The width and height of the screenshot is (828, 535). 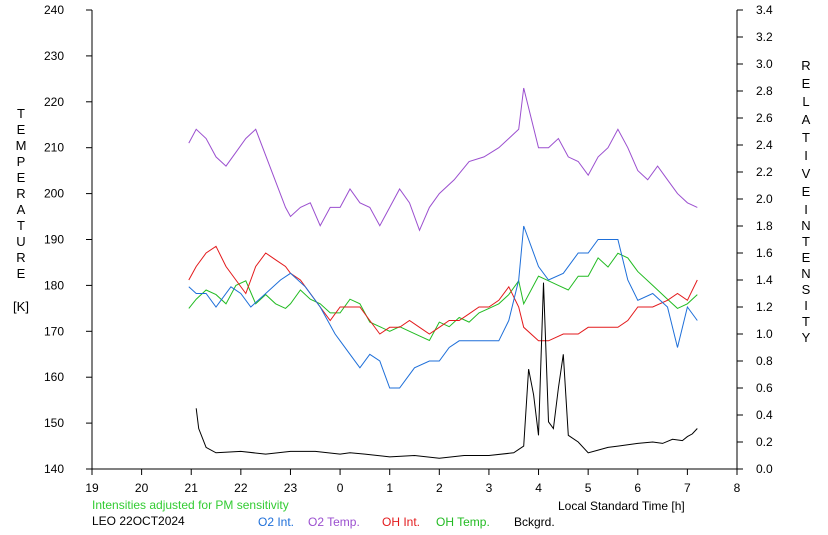 I want to click on x-tick-label: 21, so click(x=192, y=488).